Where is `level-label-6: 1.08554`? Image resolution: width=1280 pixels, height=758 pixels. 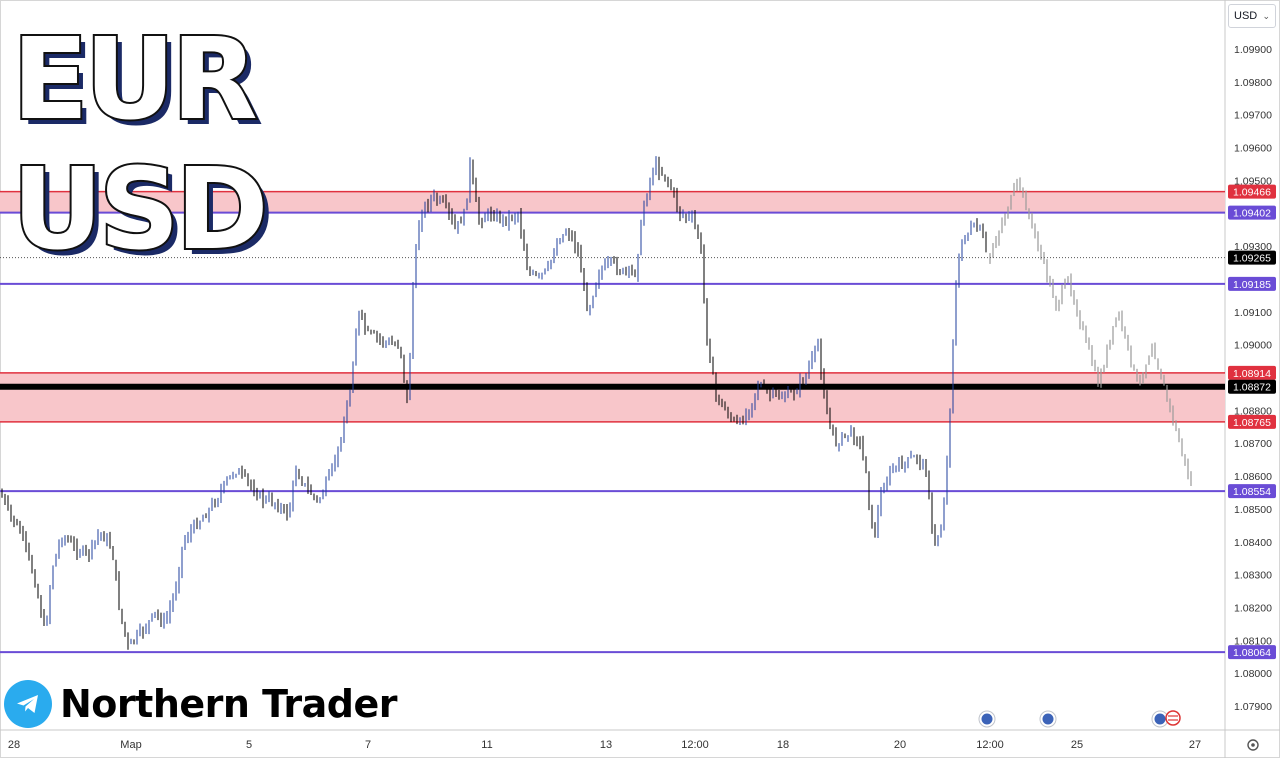 level-label-6: 1.08554 is located at coordinates (1252, 492).